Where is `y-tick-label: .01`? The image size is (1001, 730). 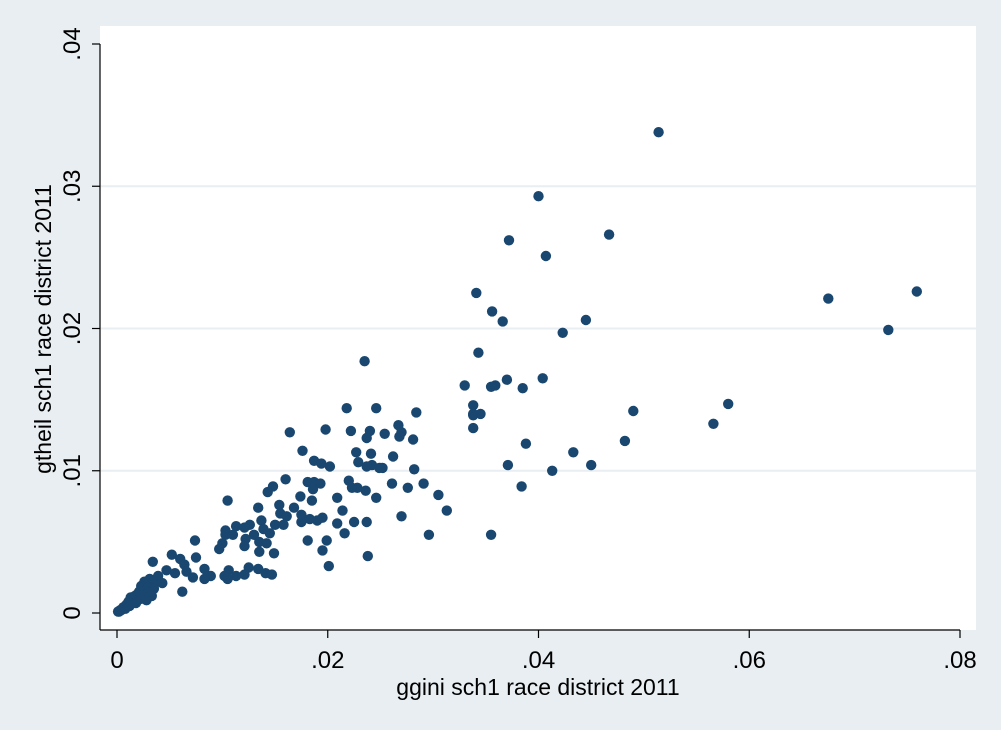 y-tick-label: .01 is located at coordinates (72, 470).